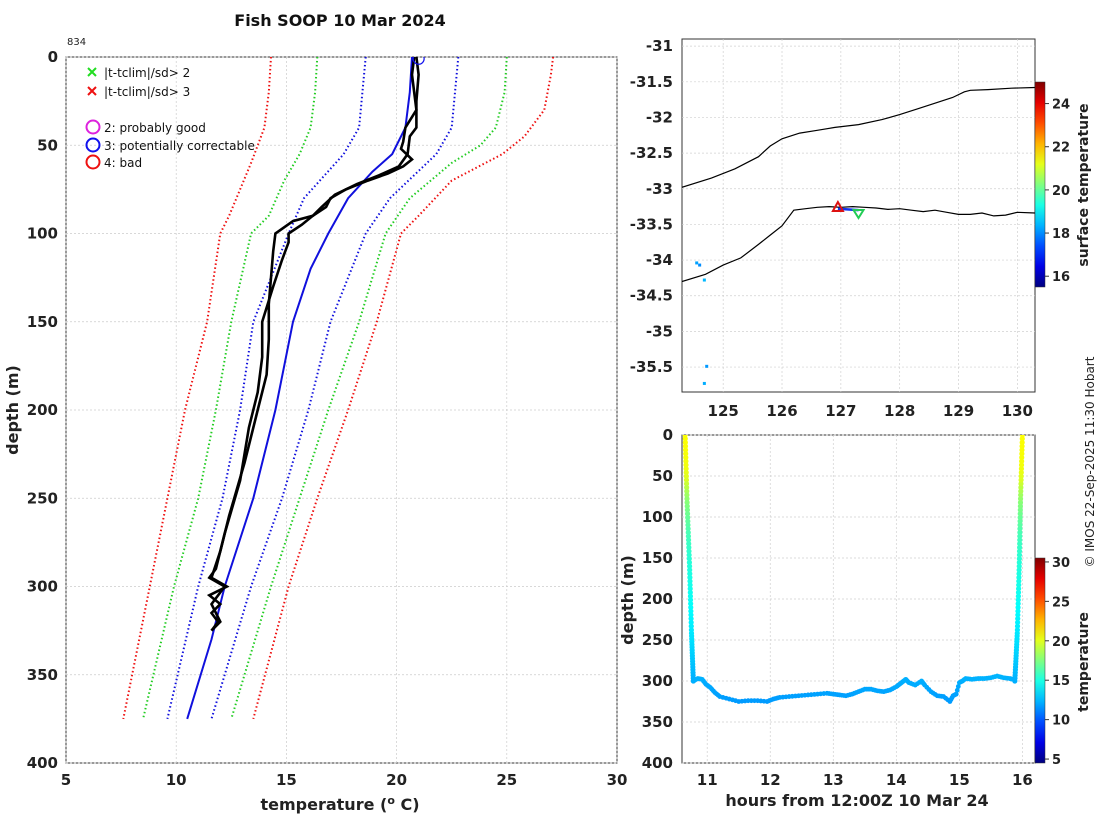  Describe the element at coordinates (770, 780) in the screenshot. I see `time-x-tick-label: 12` at that location.